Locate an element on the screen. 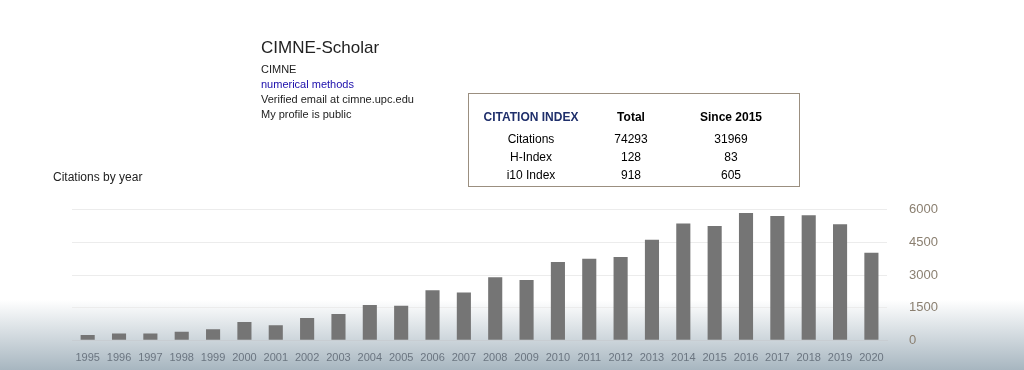  x-tick-label: 2020 is located at coordinates (871, 356).